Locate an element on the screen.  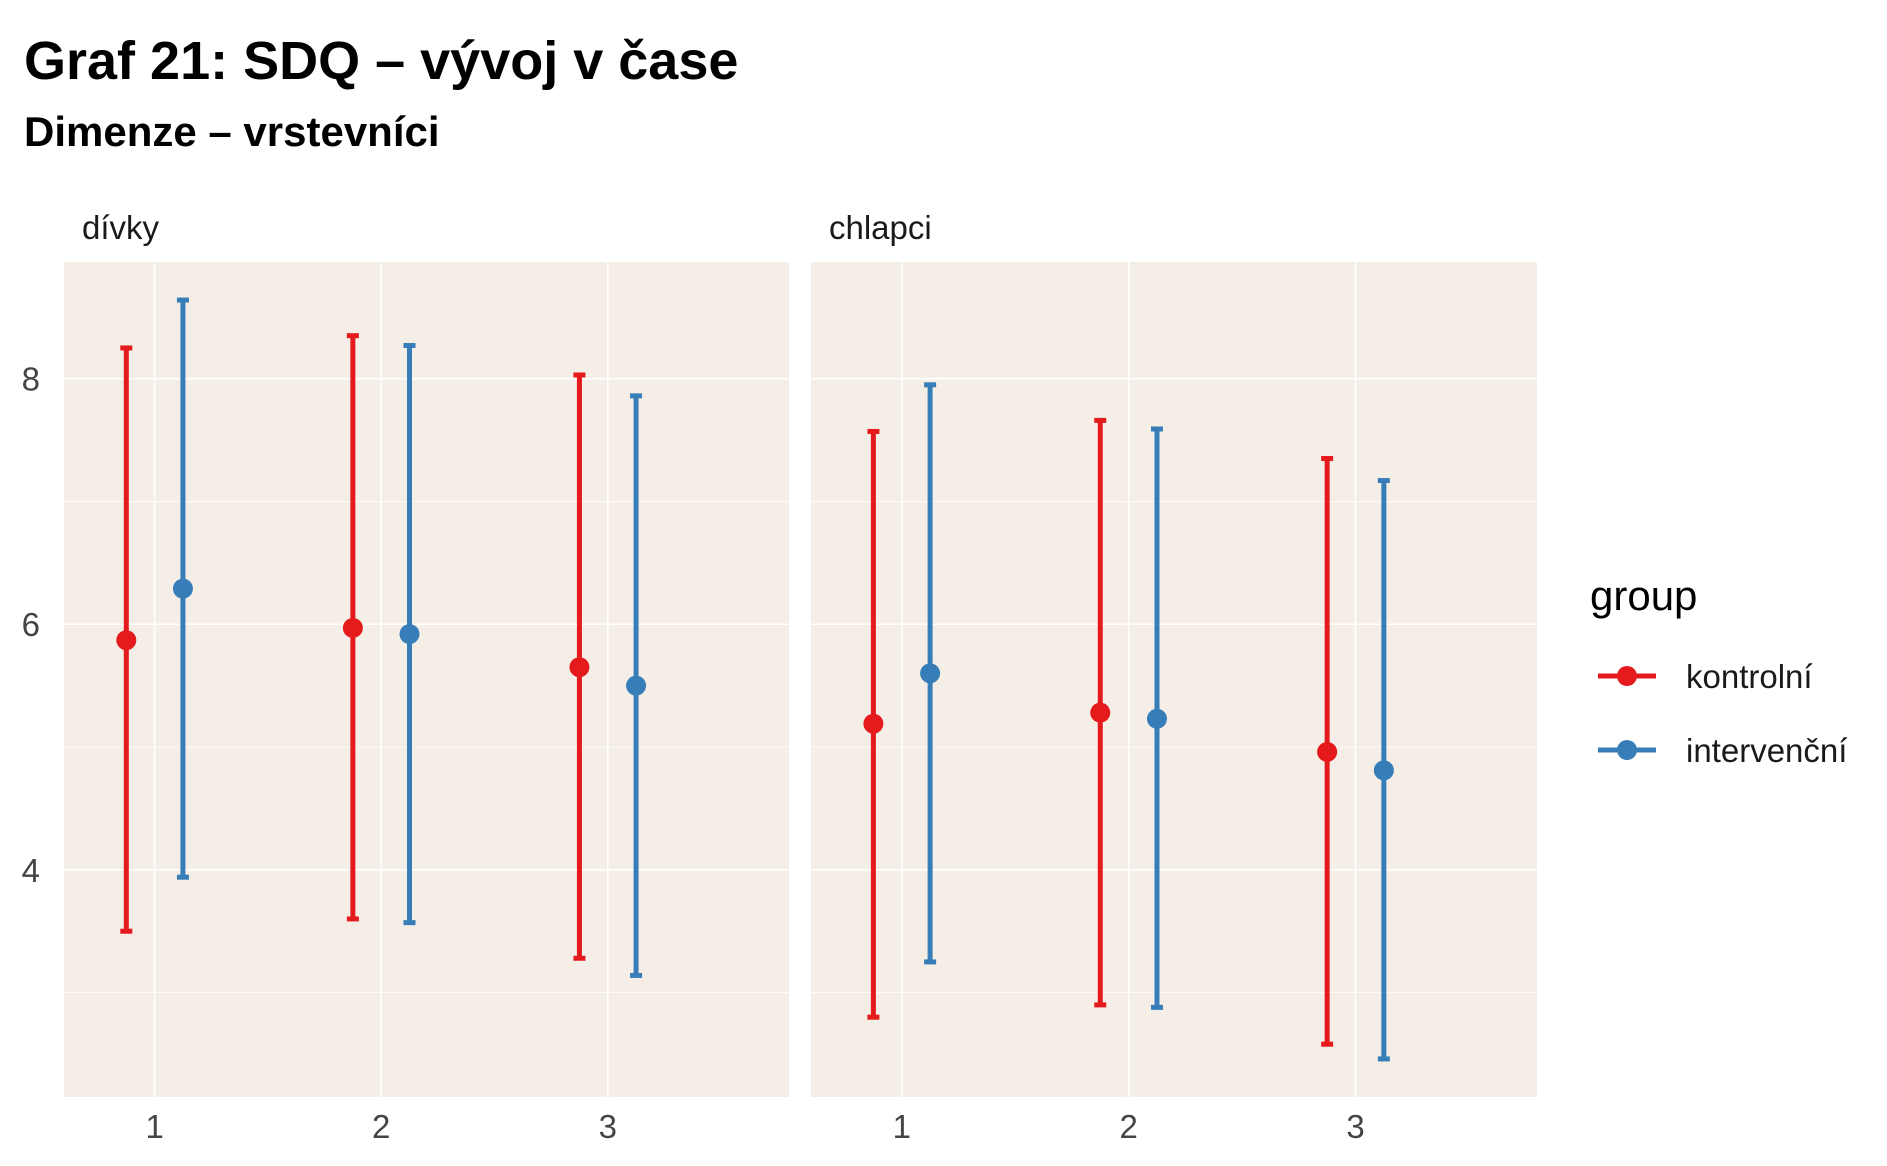
chart-title: Graf 21: SDQ – vývoj v čase is located at coordinates (381, 61).